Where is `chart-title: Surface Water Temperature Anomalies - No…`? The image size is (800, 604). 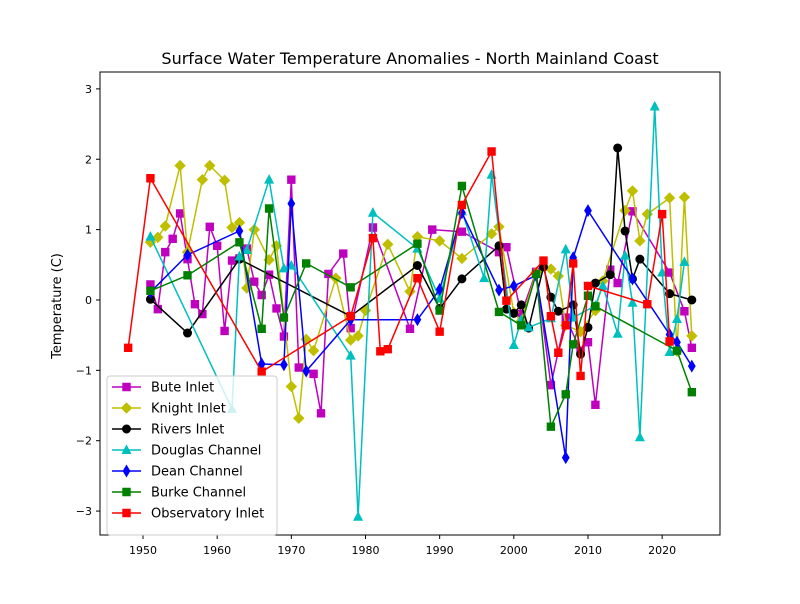
chart-title: Surface Water Temperature Anomalies - No… is located at coordinates (409, 58).